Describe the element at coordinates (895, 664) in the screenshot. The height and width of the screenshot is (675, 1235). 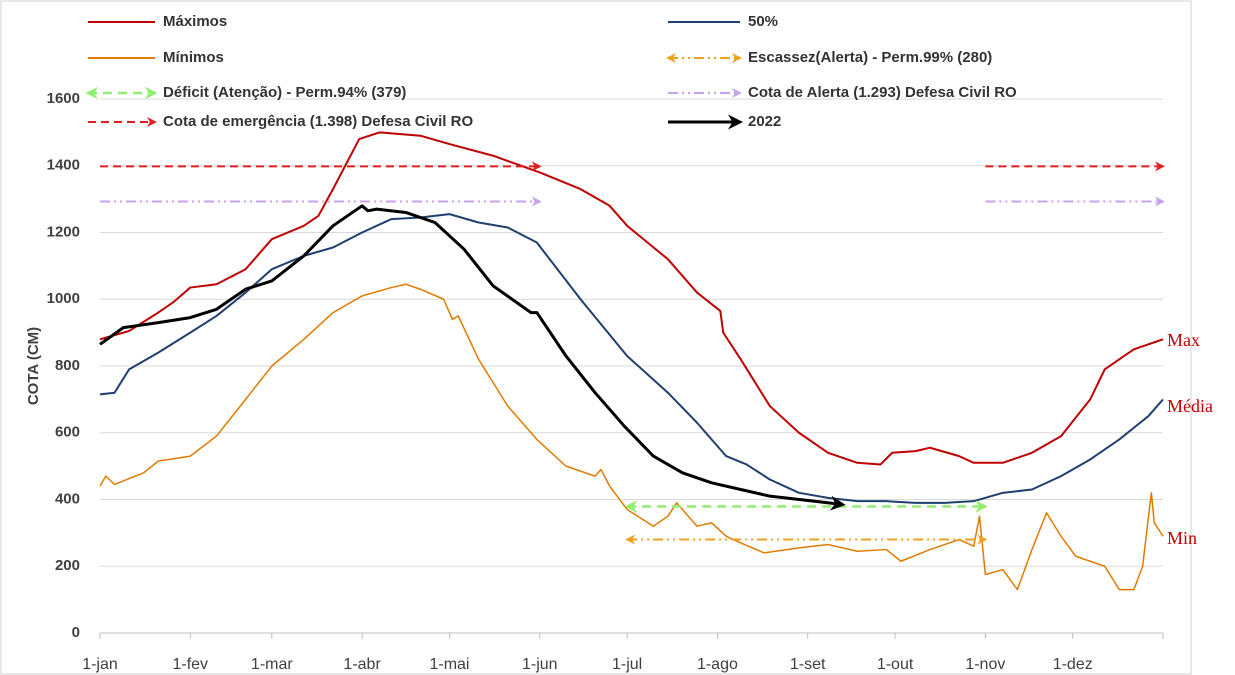
I see `x-tick-label: 1-out` at that location.